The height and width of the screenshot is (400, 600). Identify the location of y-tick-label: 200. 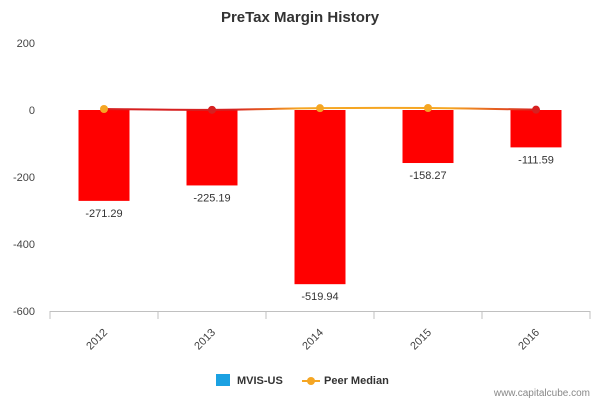
(26, 44).